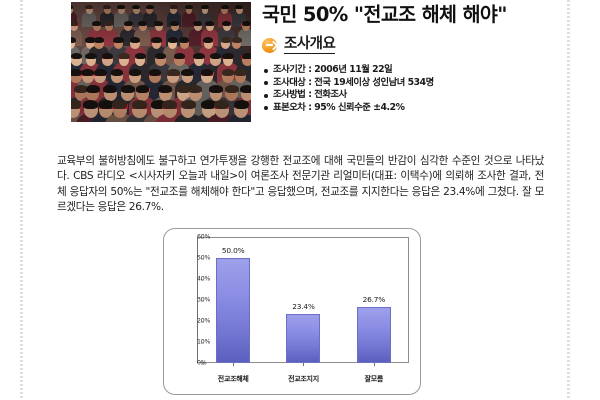  I want to click on chart-bar-value-label: 26.7%, so click(374, 299).